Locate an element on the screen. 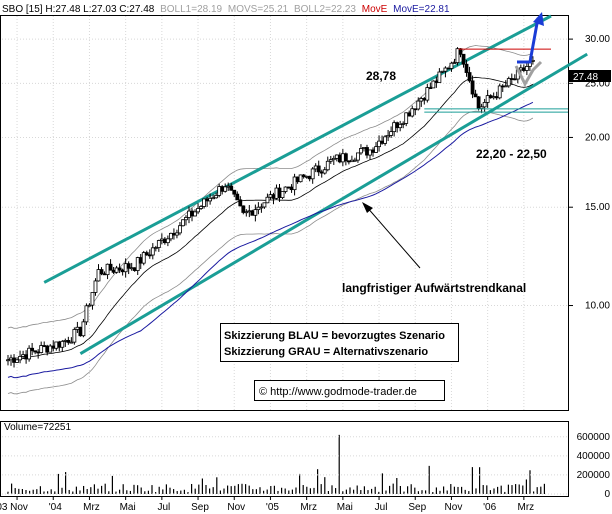  y-tick-label: 25.00 is located at coordinates (597, 83).